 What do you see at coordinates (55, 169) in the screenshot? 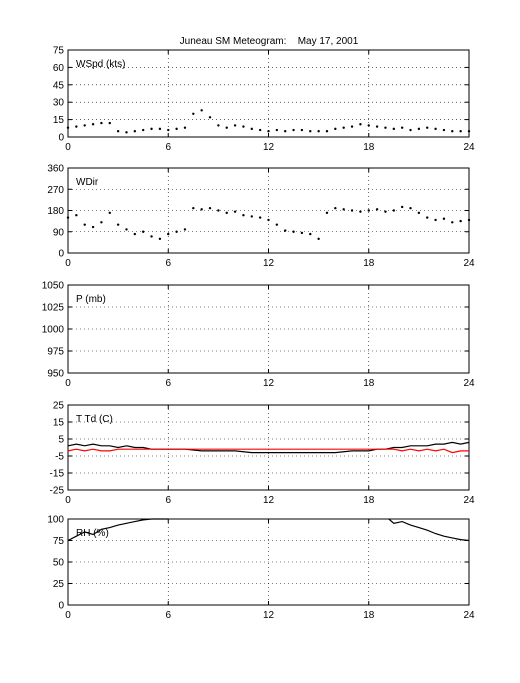
I see `y-tick-label: 360` at bounding box center [55, 169].